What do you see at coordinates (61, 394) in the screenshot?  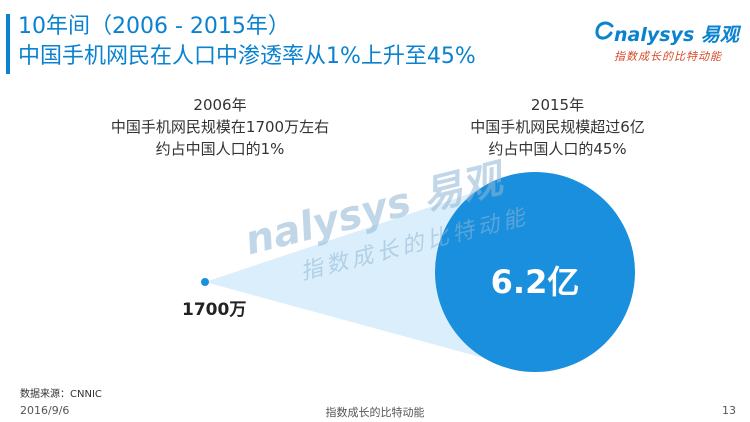 I see `data-source: 数据来源：CNNIC` at bounding box center [61, 394].